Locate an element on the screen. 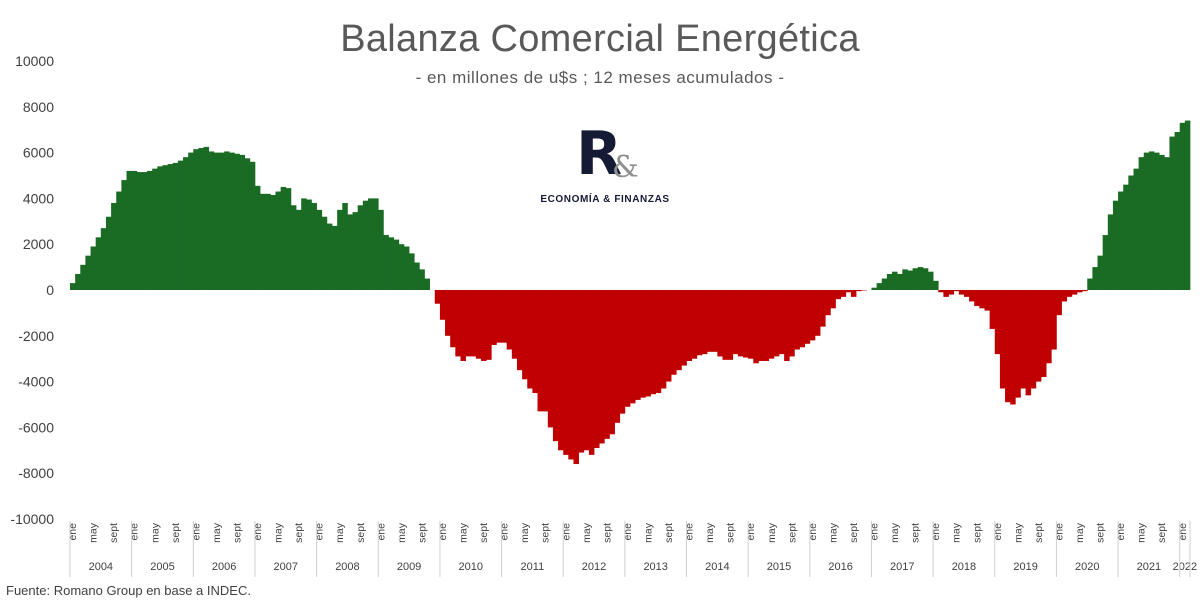 The width and height of the screenshot is (1200, 601). x-year-label: 2020 is located at coordinates (1087, 567).